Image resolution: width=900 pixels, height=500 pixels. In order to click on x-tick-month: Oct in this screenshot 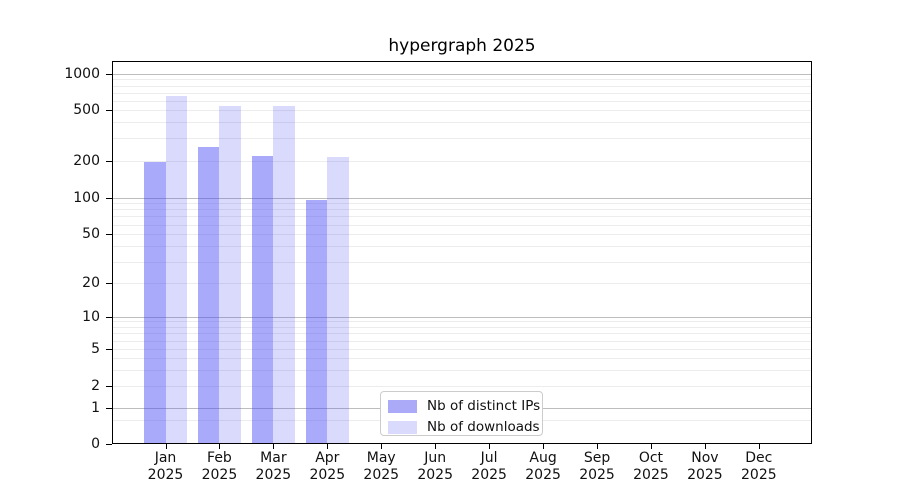, I will do `click(651, 458)`.